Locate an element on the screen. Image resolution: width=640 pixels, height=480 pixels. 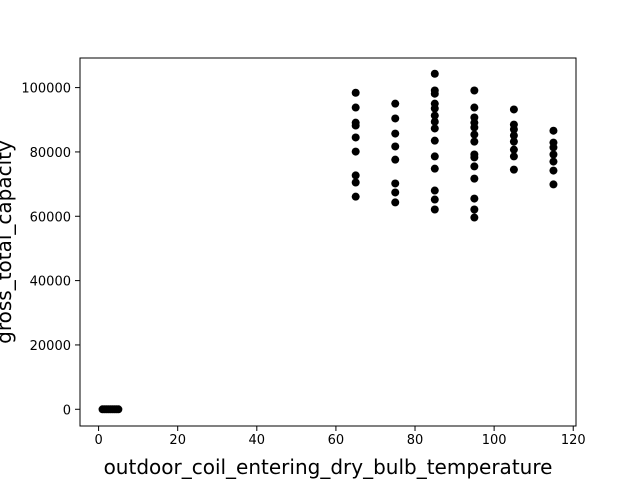
x-tick-label: 120 is located at coordinates (573, 440).